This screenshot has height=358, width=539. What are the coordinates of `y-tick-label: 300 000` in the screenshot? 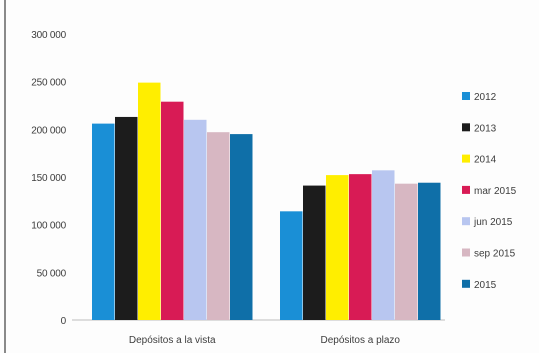 It's located at (48, 35).